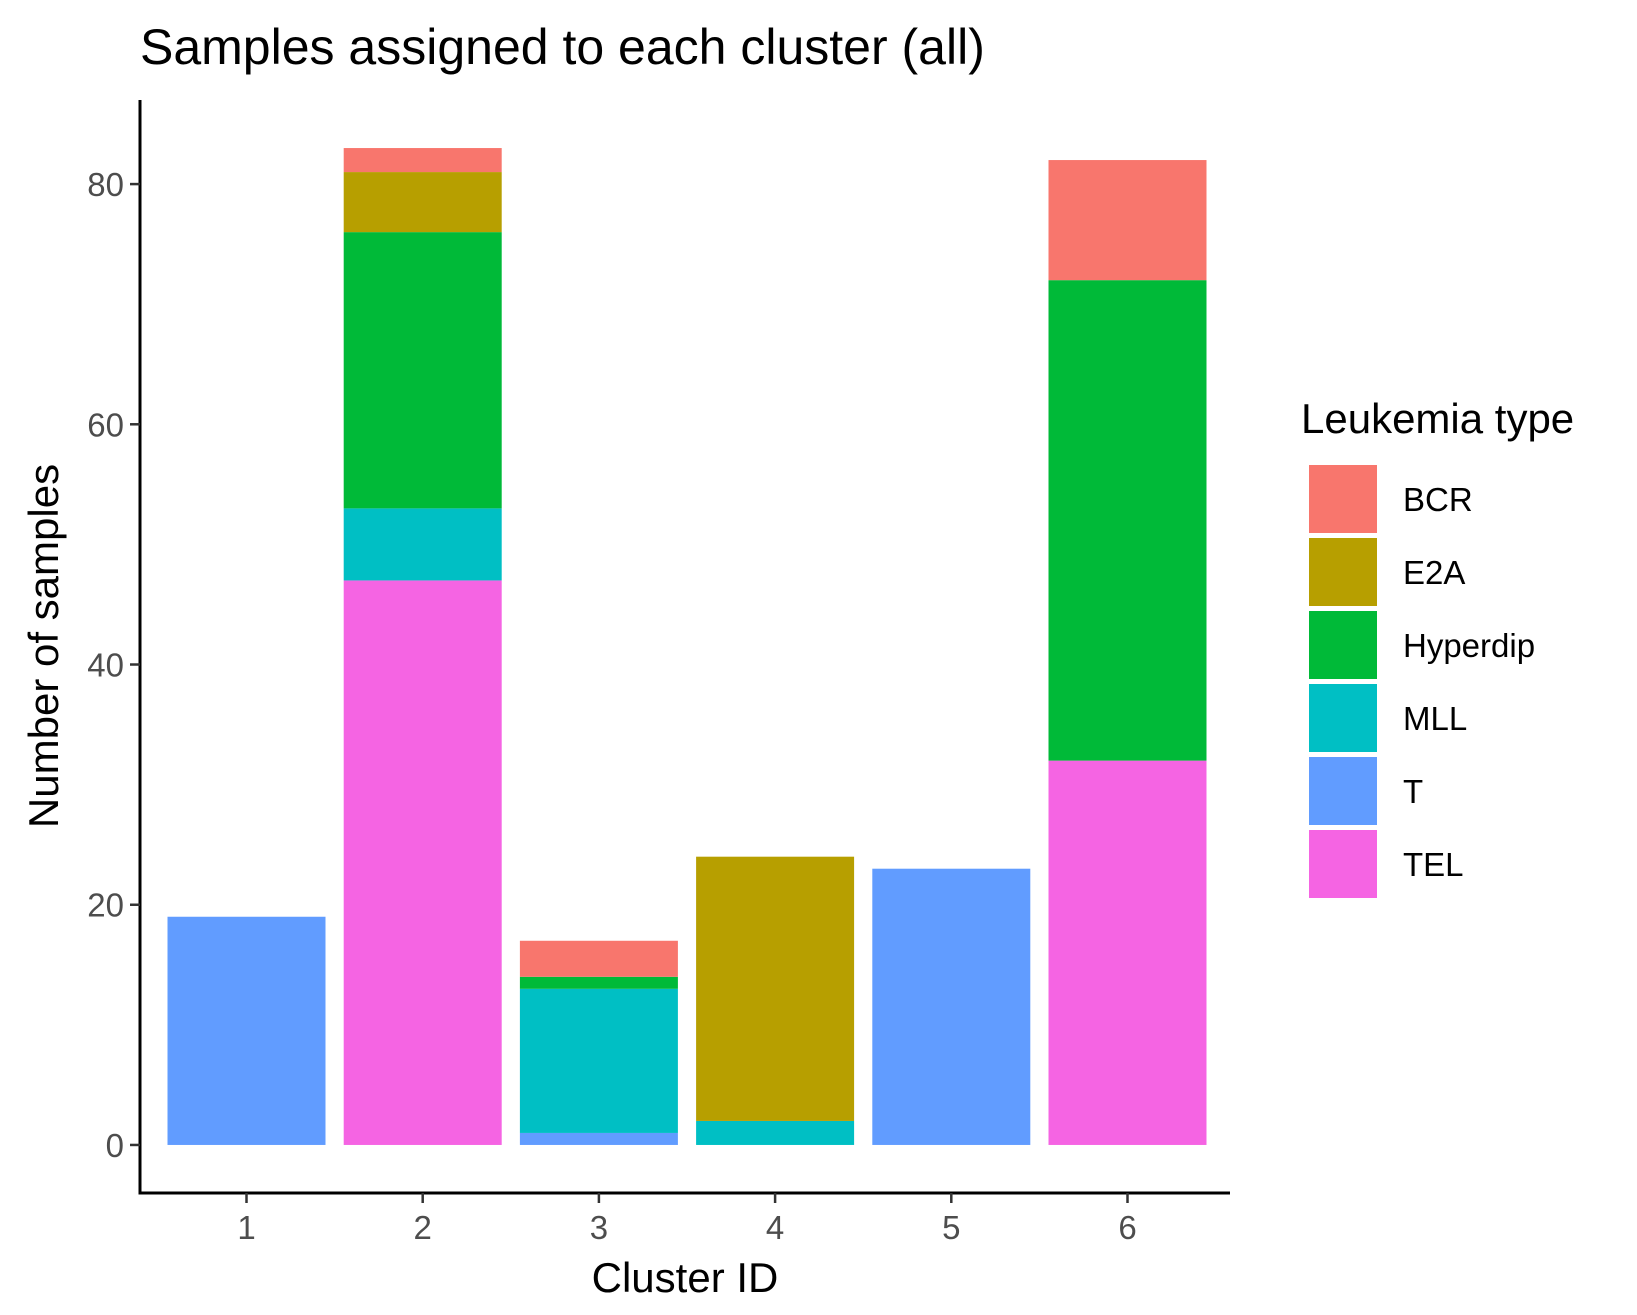 Image resolution: width=1637 pixels, height=1315 pixels. I want to click on bar-segment-2-tel, so click(422, 862).